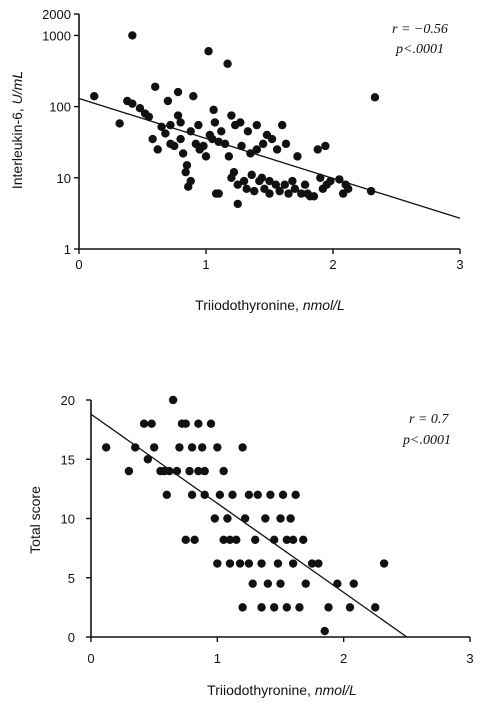 The height and width of the screenshot is (705, 500). What do you see at coordinates (17, 130) in the screenshot?
I see `top-ylabel: Interleukin-6, U/mL` at bounding box center [17, 130].